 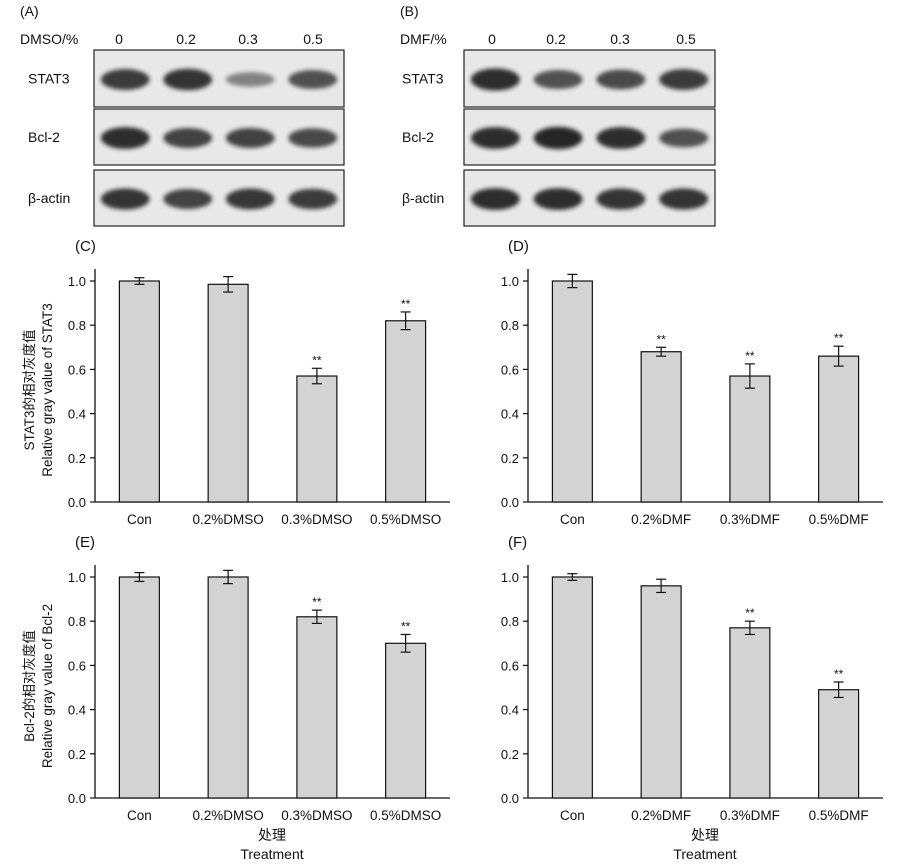 What do you see at coordinates (182, 115) in the screenshot?
I see `blot-panel-left: (A) DMSO/% 0 0.2 0.3 0.5 STAT3 Bcl-2 β-actin` at bounding box center [182, 115].